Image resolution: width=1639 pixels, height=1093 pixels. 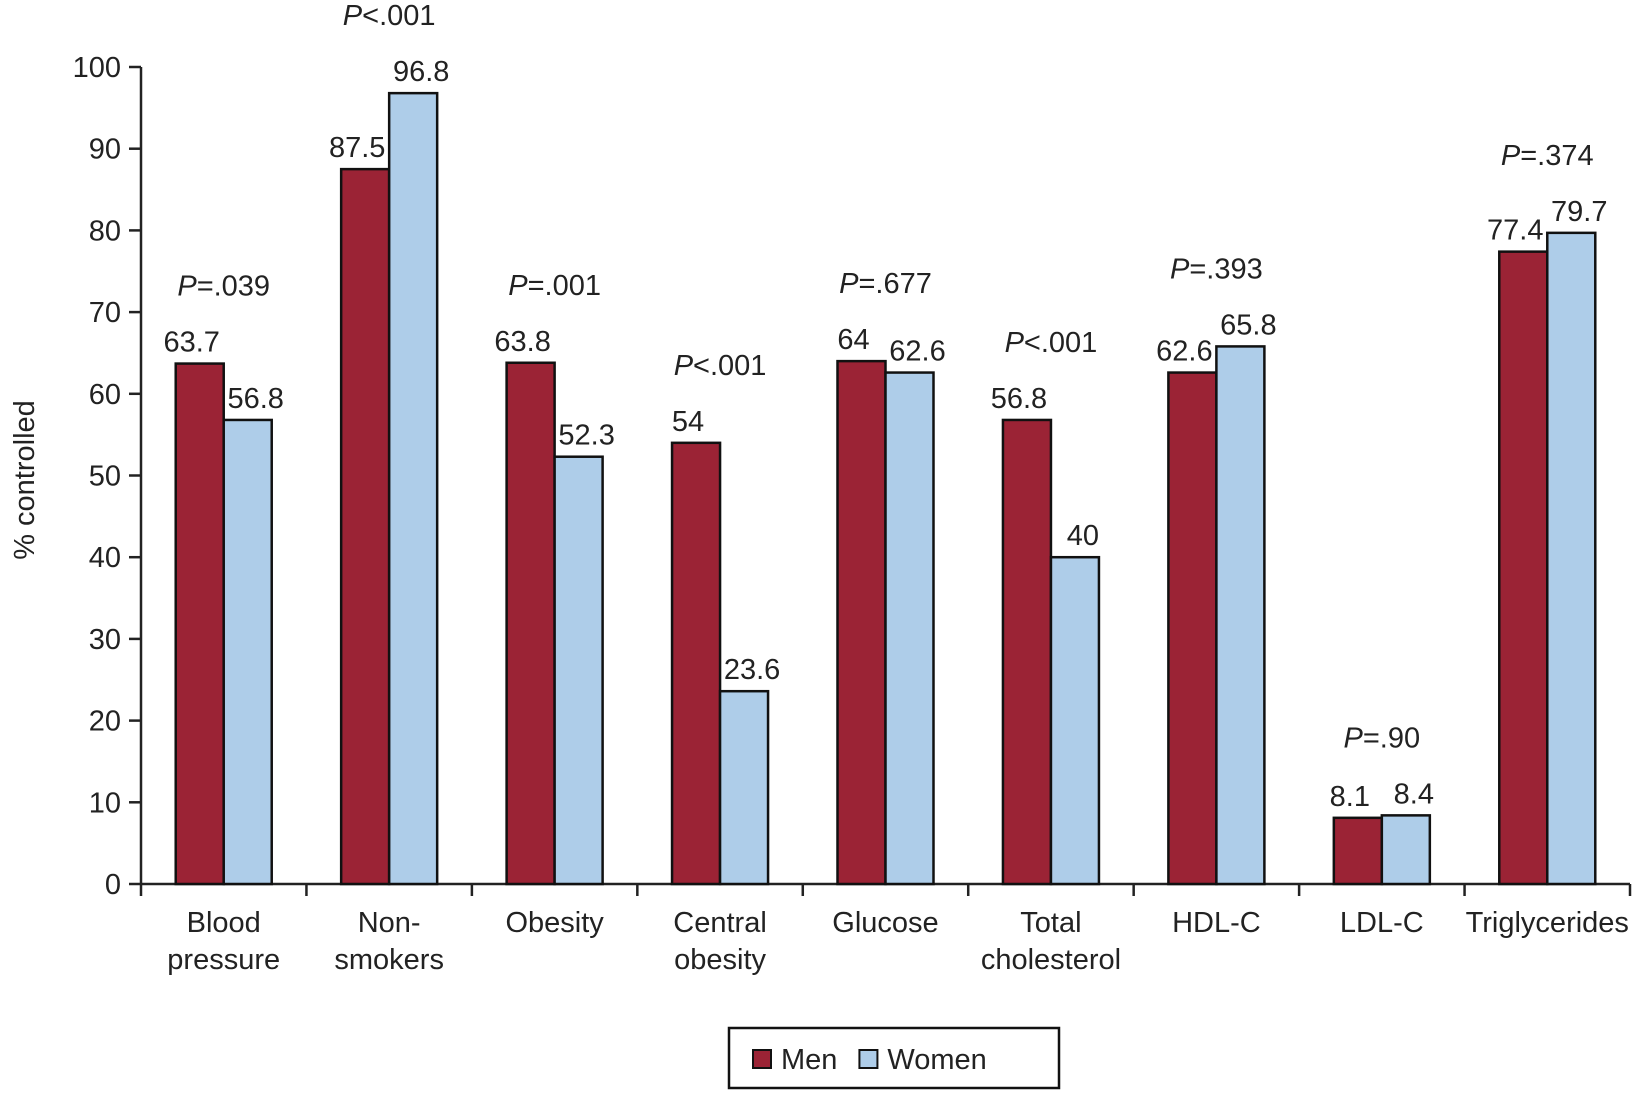 What do you see at coordinates (1216, 923) in the screenshot?
I see `x-tick-label: HDL-C` at bounding box center [1216, 923].